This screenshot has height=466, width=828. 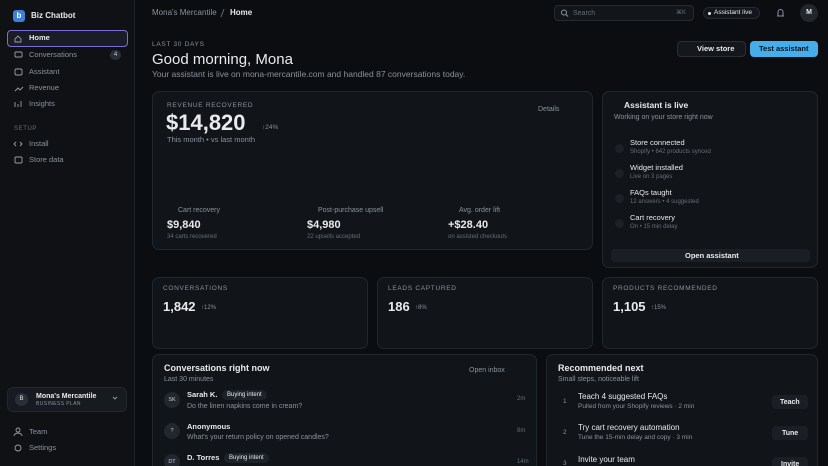 I want to click on nav-item: Store data, so click(x=46, y=160).